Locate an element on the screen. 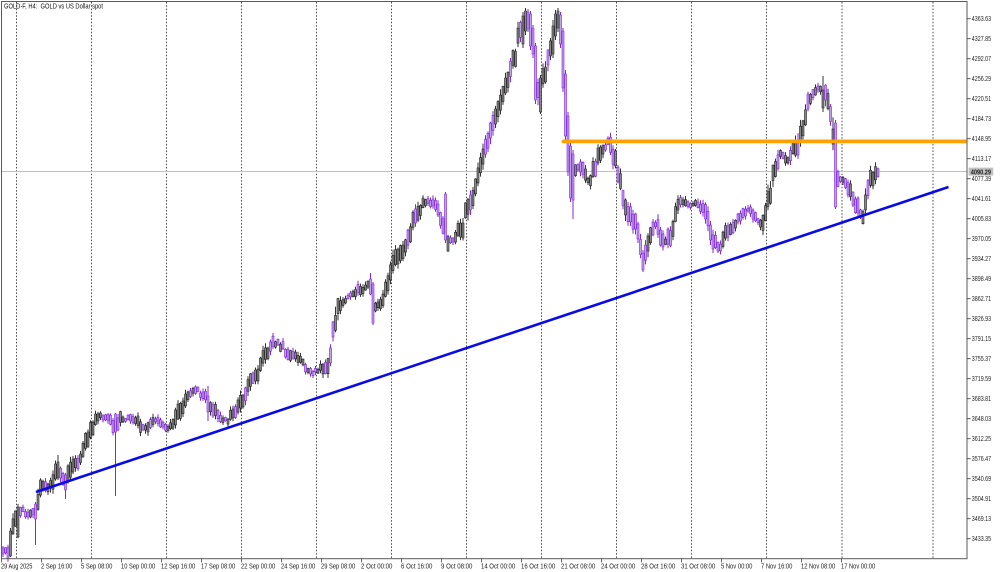 The width and height of the screenshot is (1000, 572). svg-text: 4148.95 is located at coordinates (981, 138).